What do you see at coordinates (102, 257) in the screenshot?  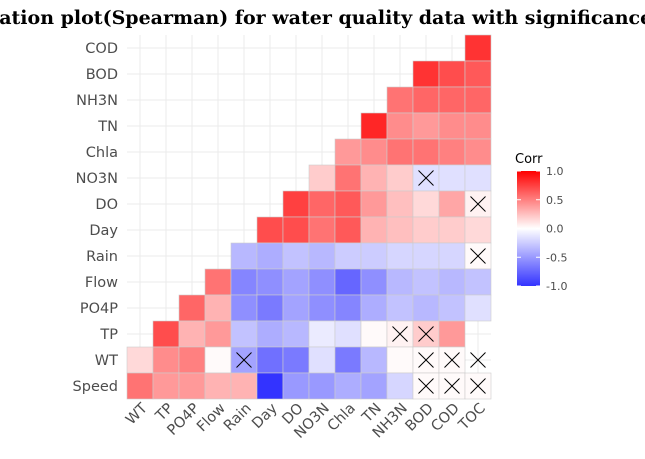 I see `y-tick-label: Rain` at bounding box center [102, 257].